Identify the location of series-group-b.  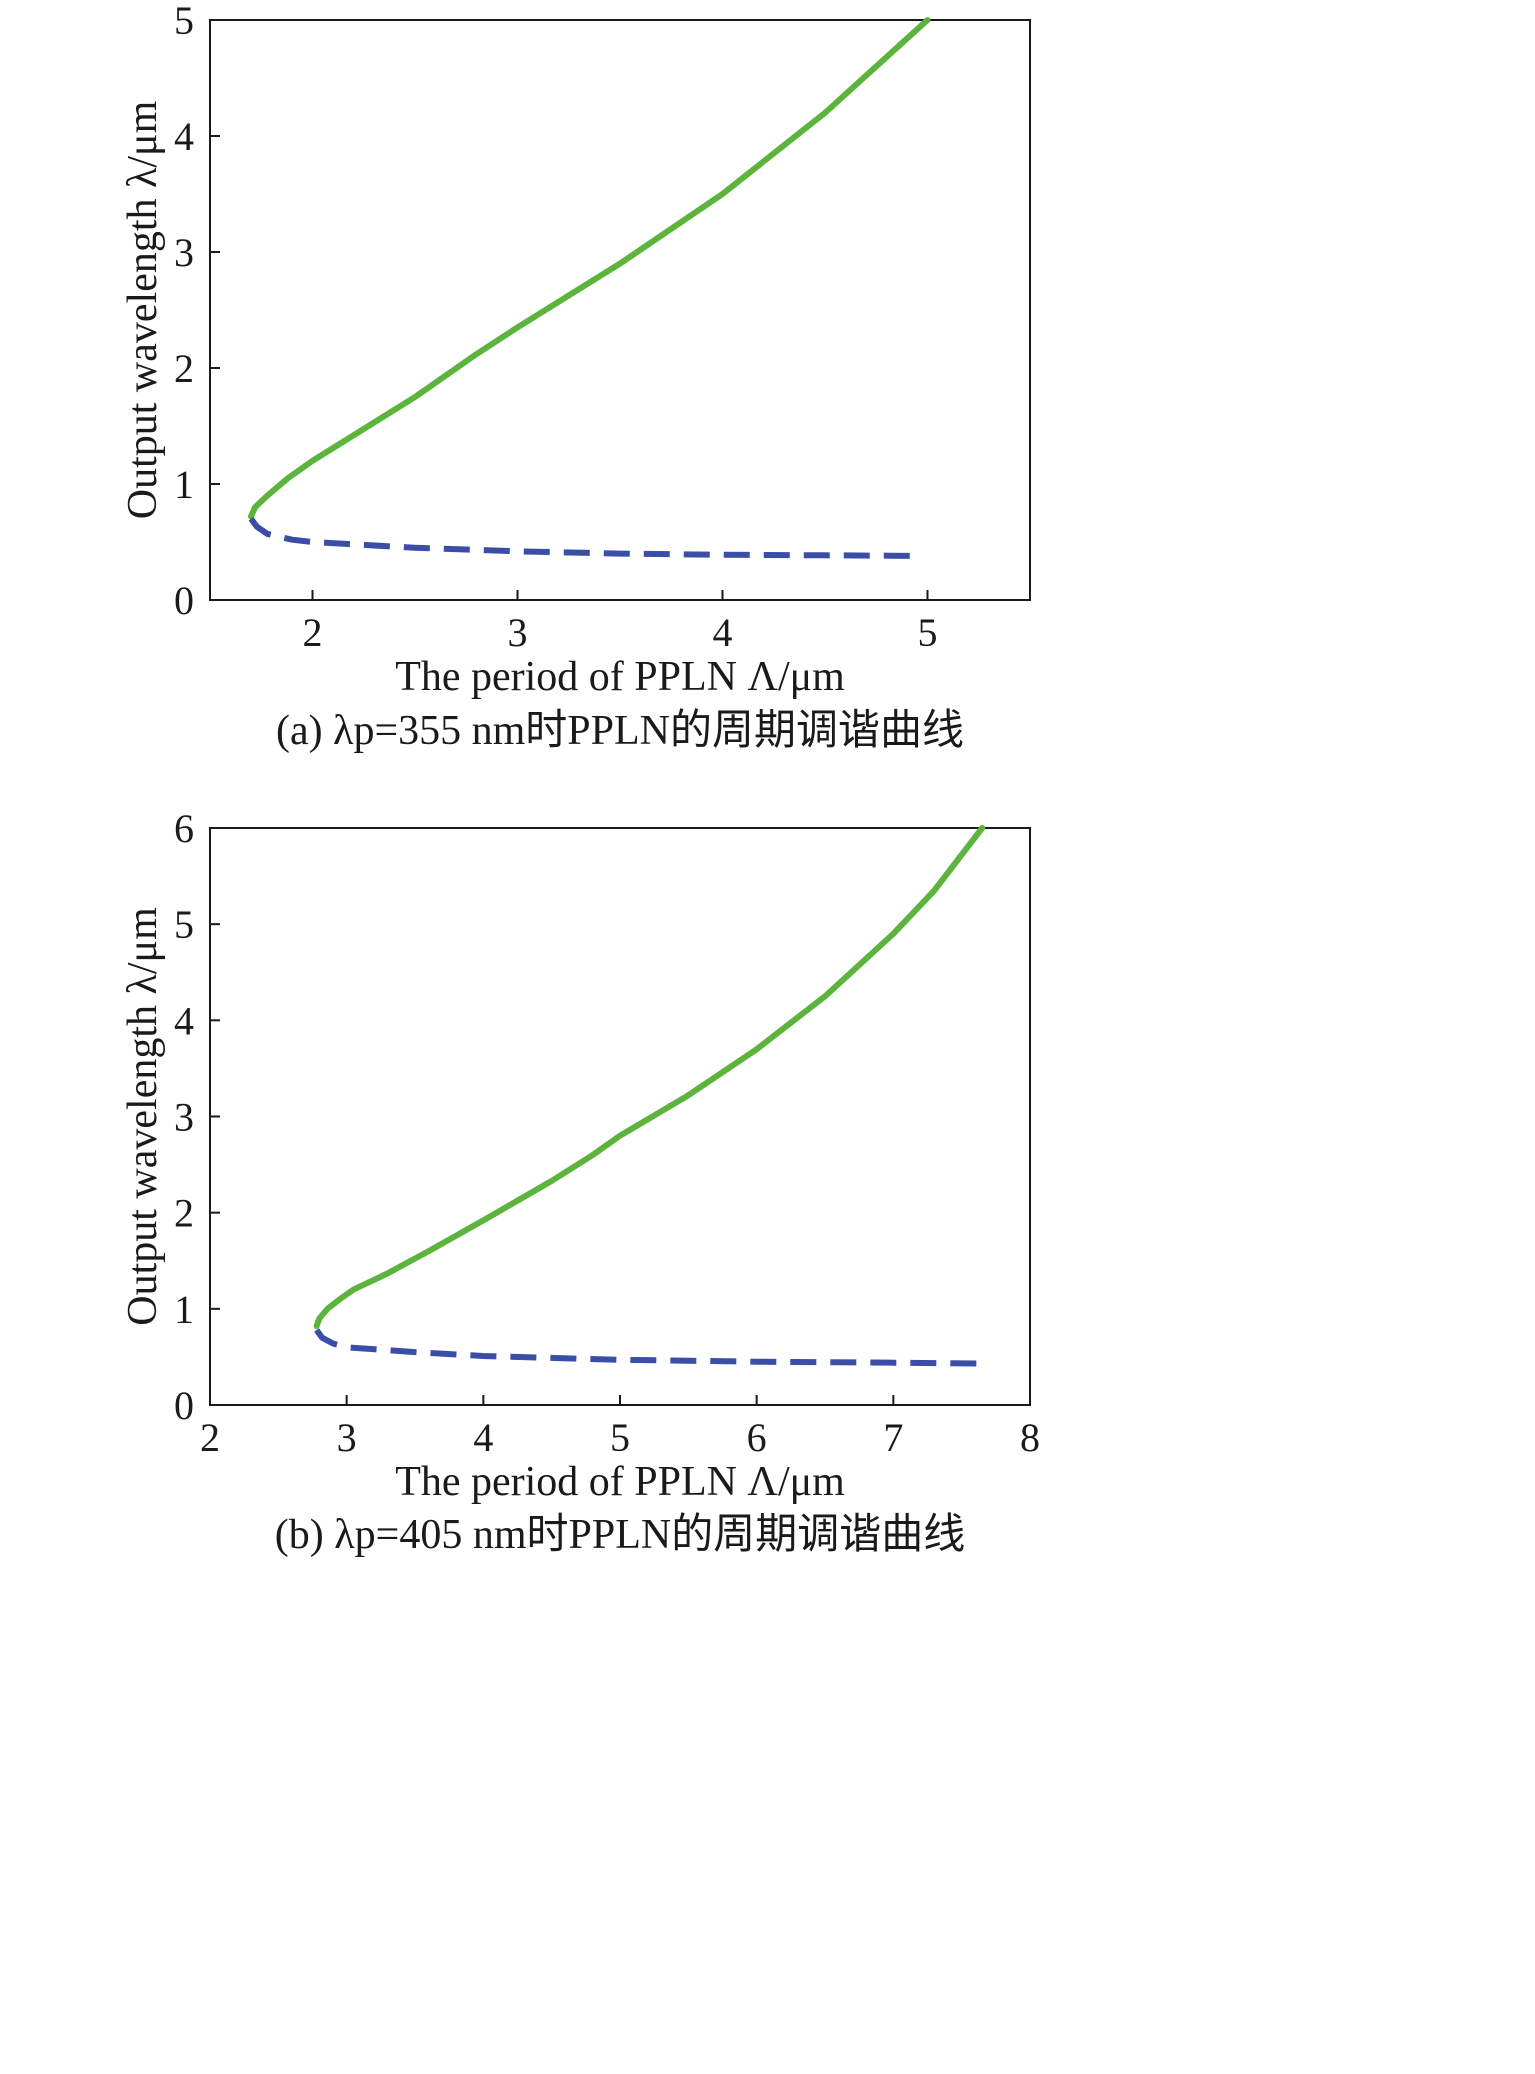
(649, 1096).